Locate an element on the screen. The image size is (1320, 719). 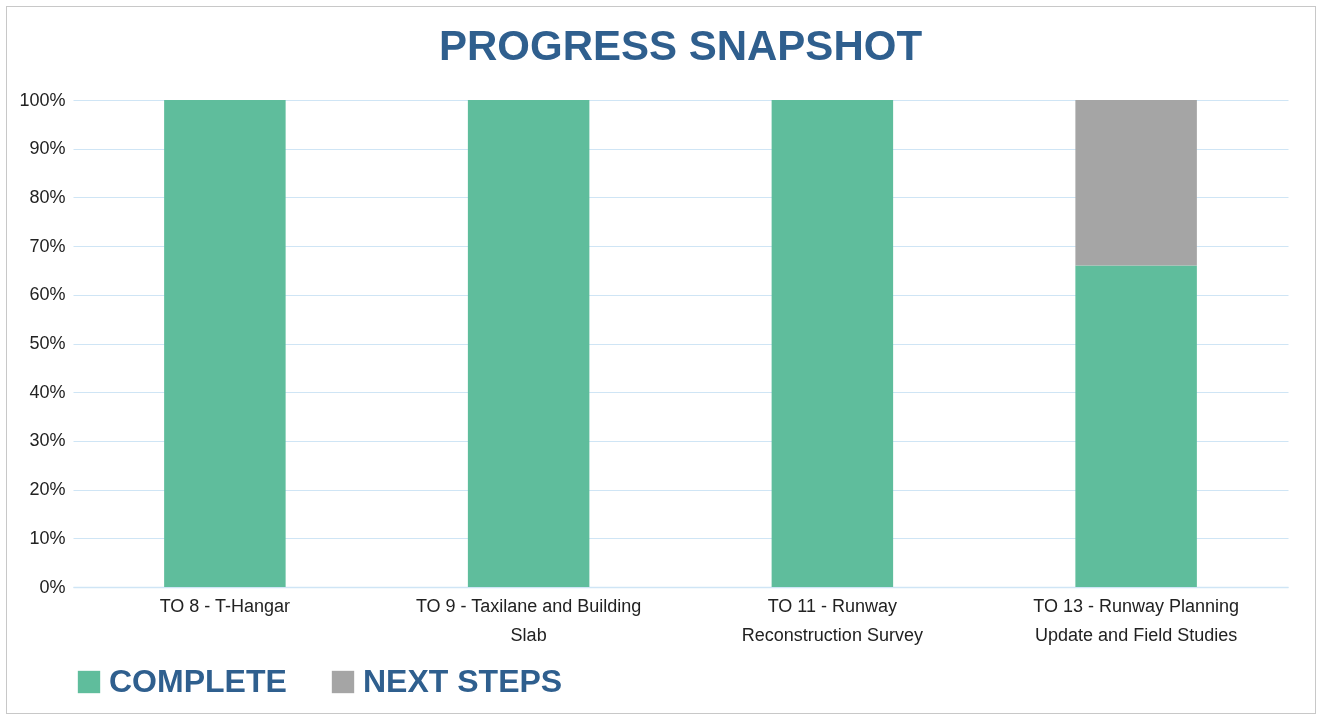
legend-label: COMPLETE is located at coordinates (198, 681).